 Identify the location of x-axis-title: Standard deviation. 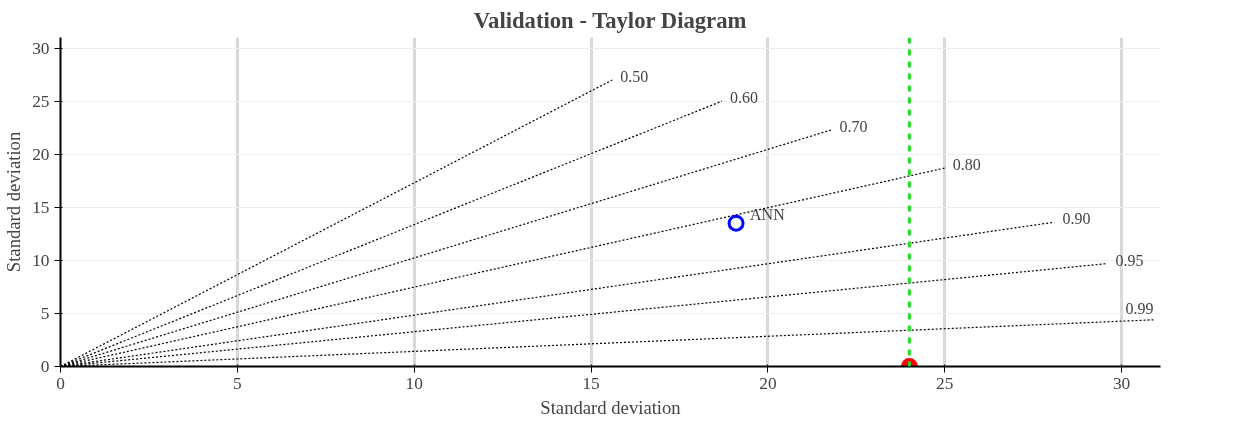
(611, 407).